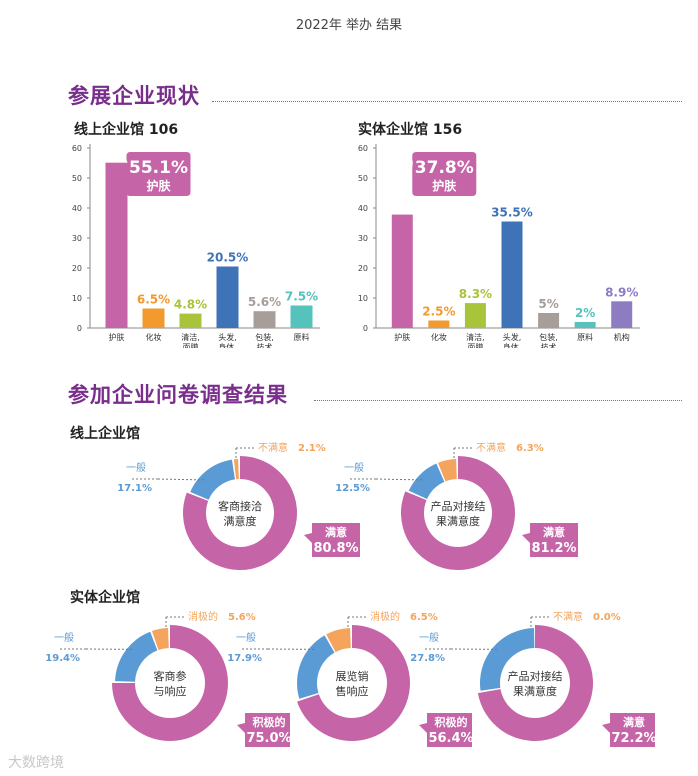 This screenshot has width=698, height=776. What do you see at coordinates (228, 258) in the screenshot?
I see `data-label: 20.5%` at bounding box center [228, 258].